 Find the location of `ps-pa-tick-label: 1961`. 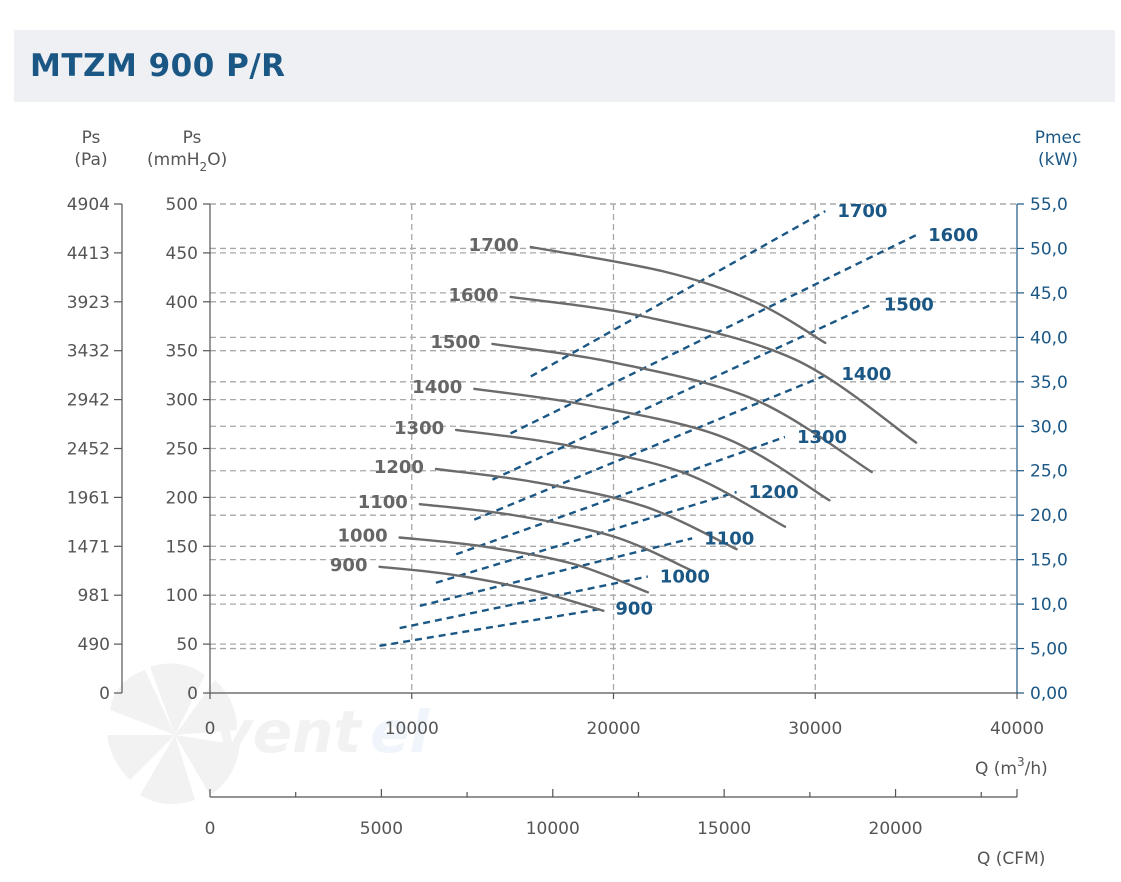

ps-pa-tick-label: 1961 is located at coordinates (88, 498).